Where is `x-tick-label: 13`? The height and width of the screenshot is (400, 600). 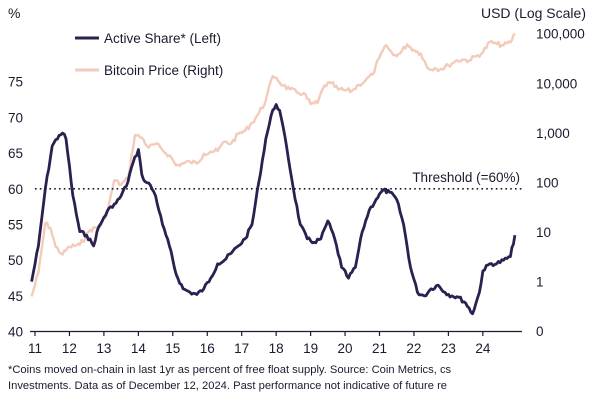
x-tick-label: 13 is located at coordinates (103, 348).